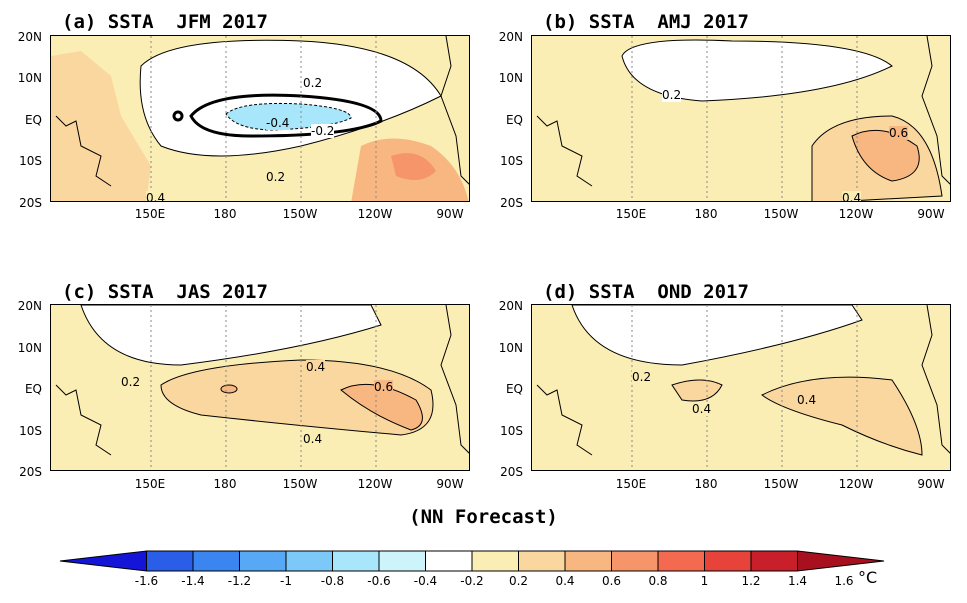  Describe the element at coordinates (313, 83) in the screenshot. I see `panel-a-contour-label-1: 0.2` at that location.